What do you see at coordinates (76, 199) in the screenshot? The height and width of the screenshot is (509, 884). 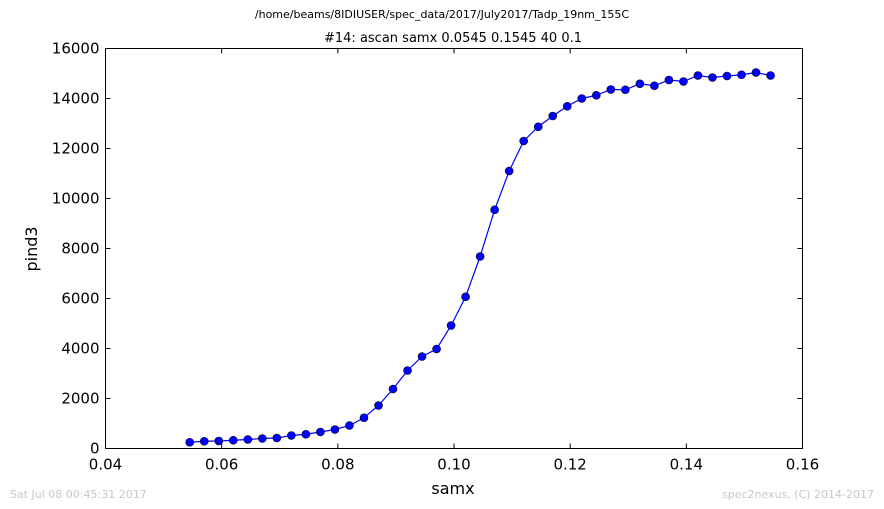 I see `y-tick-label: 10000` at bounding box center [76, 199].